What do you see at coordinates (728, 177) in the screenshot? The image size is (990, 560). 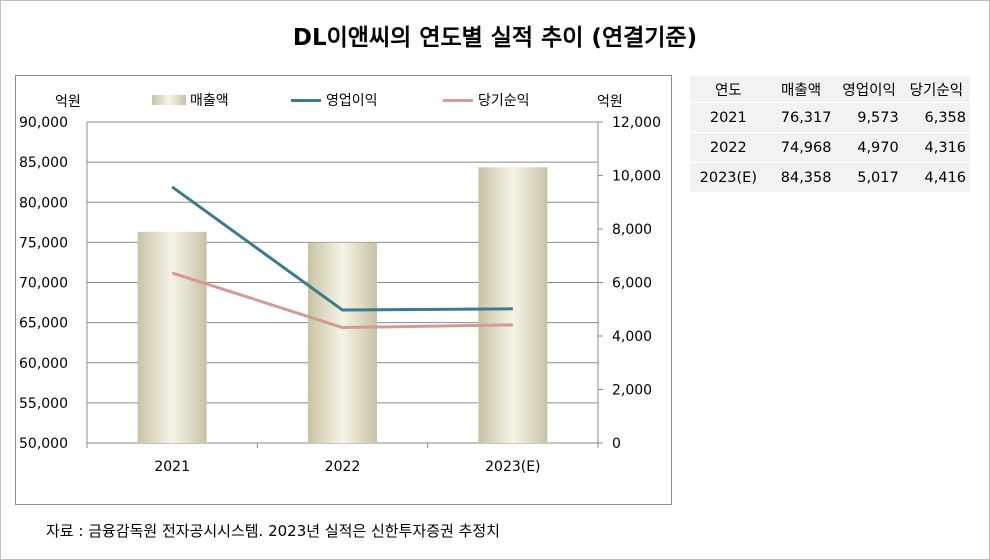 I see `table-cell-year: 2023(E)` at bounding box center [728, 177].